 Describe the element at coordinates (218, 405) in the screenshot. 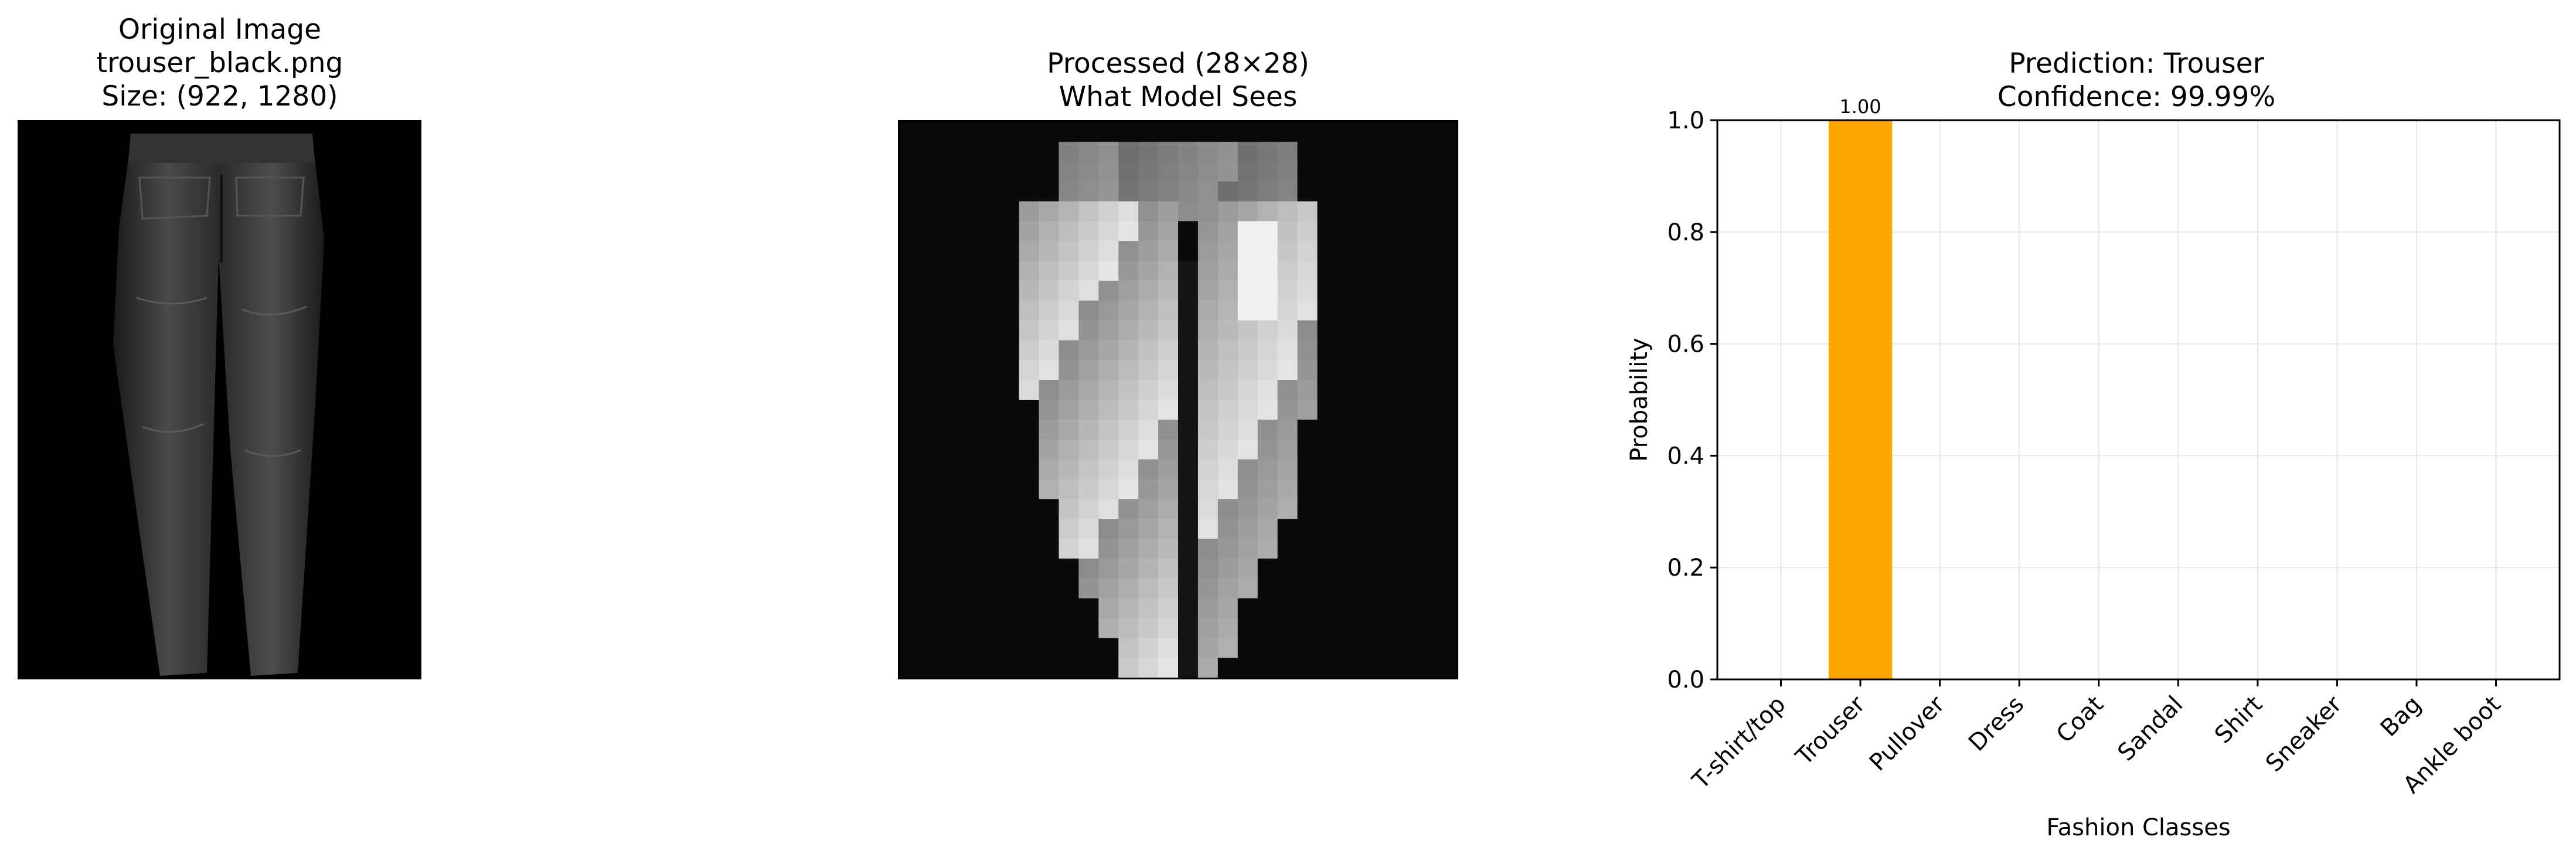

I see `trouser-photo-icon` at that location.